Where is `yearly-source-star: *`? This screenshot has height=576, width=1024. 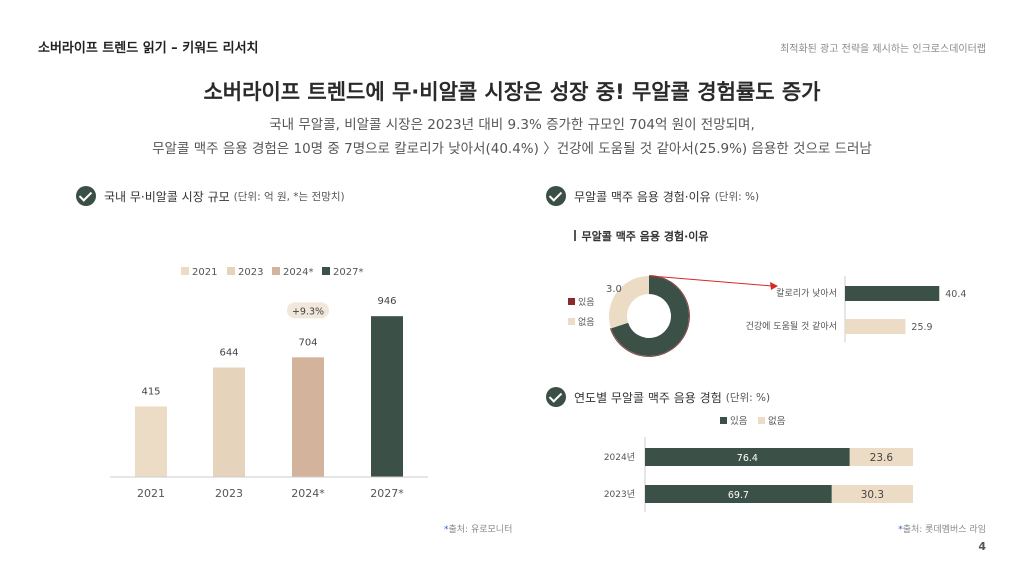
yearly-source-star: * is located at coordinates (900, 530).